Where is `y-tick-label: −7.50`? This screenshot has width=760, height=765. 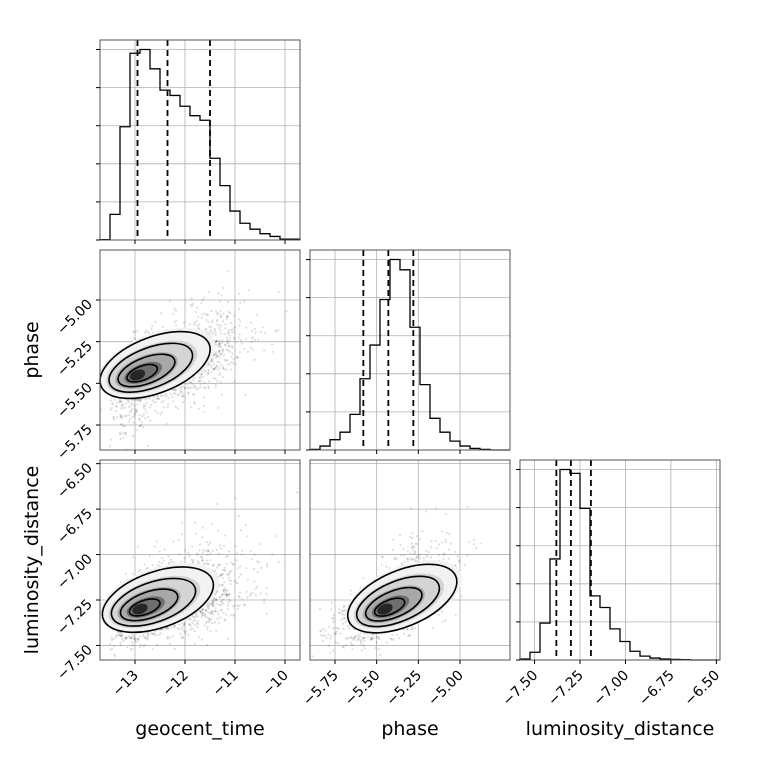
y-tick-label: −7.50 is located at coordinates (75, 663).